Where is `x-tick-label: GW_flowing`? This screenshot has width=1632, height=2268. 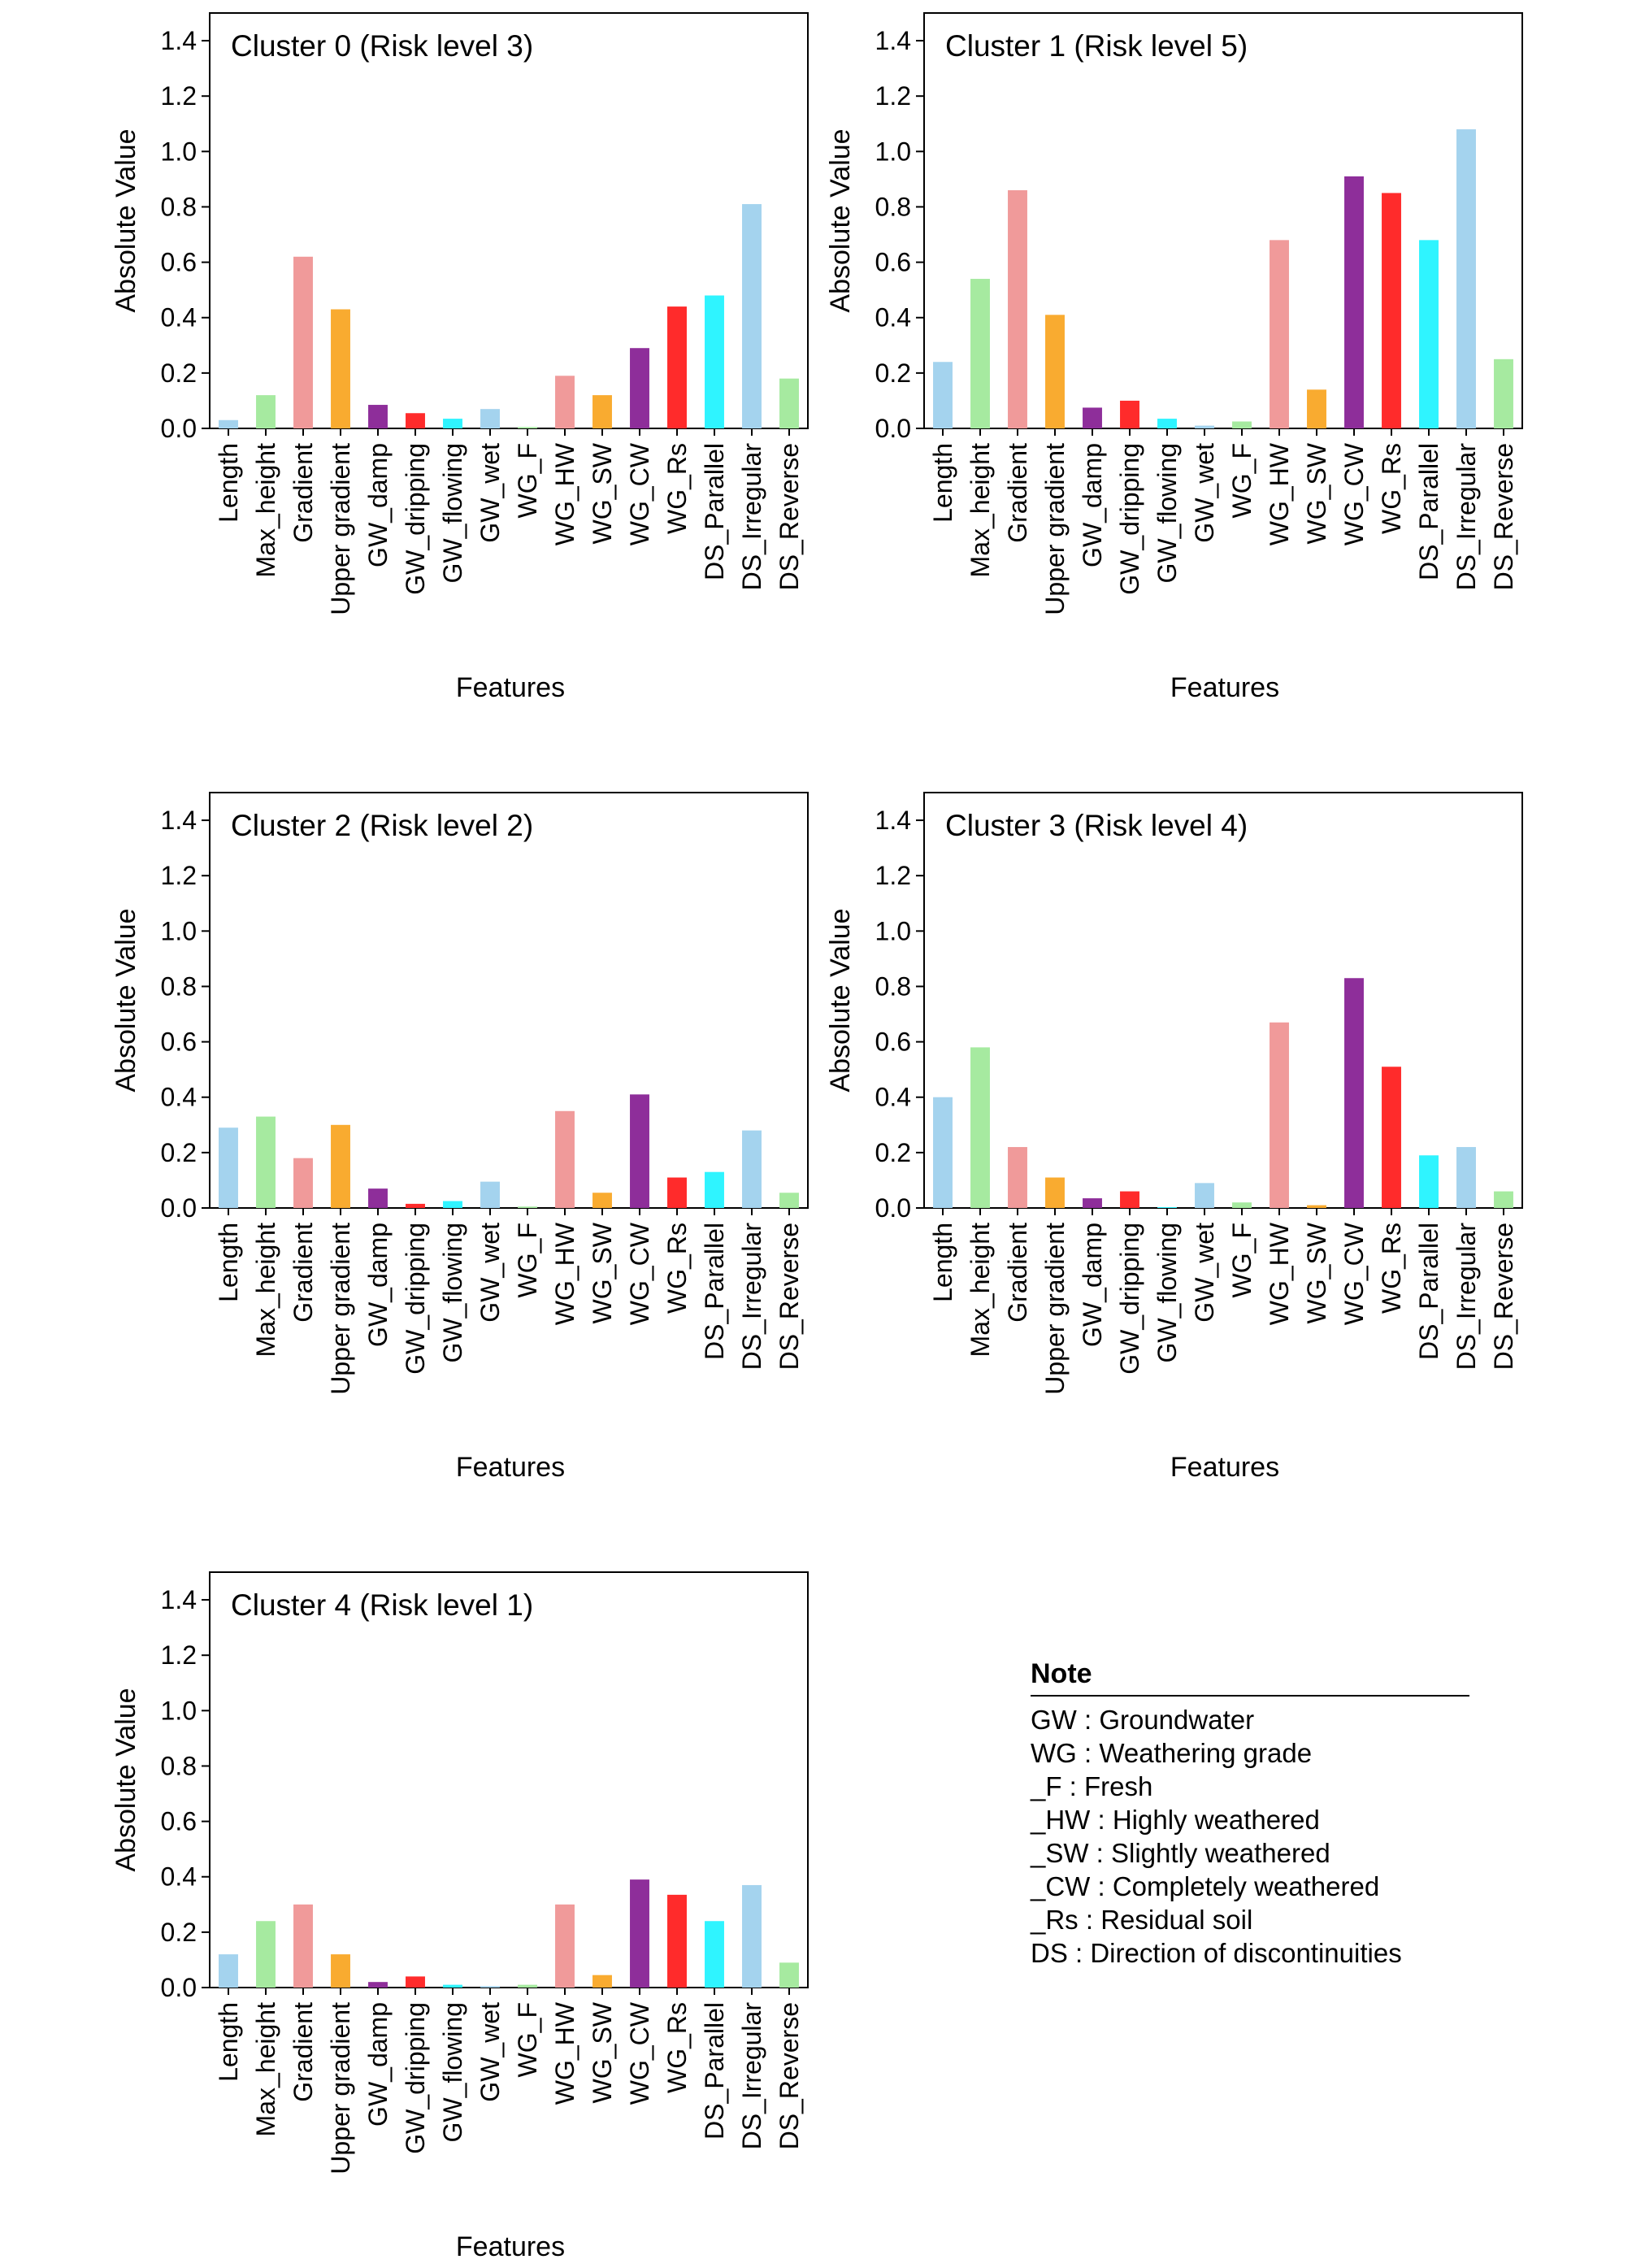
x-tick-label: GW_flowing is located at coordinates (453, 1293).